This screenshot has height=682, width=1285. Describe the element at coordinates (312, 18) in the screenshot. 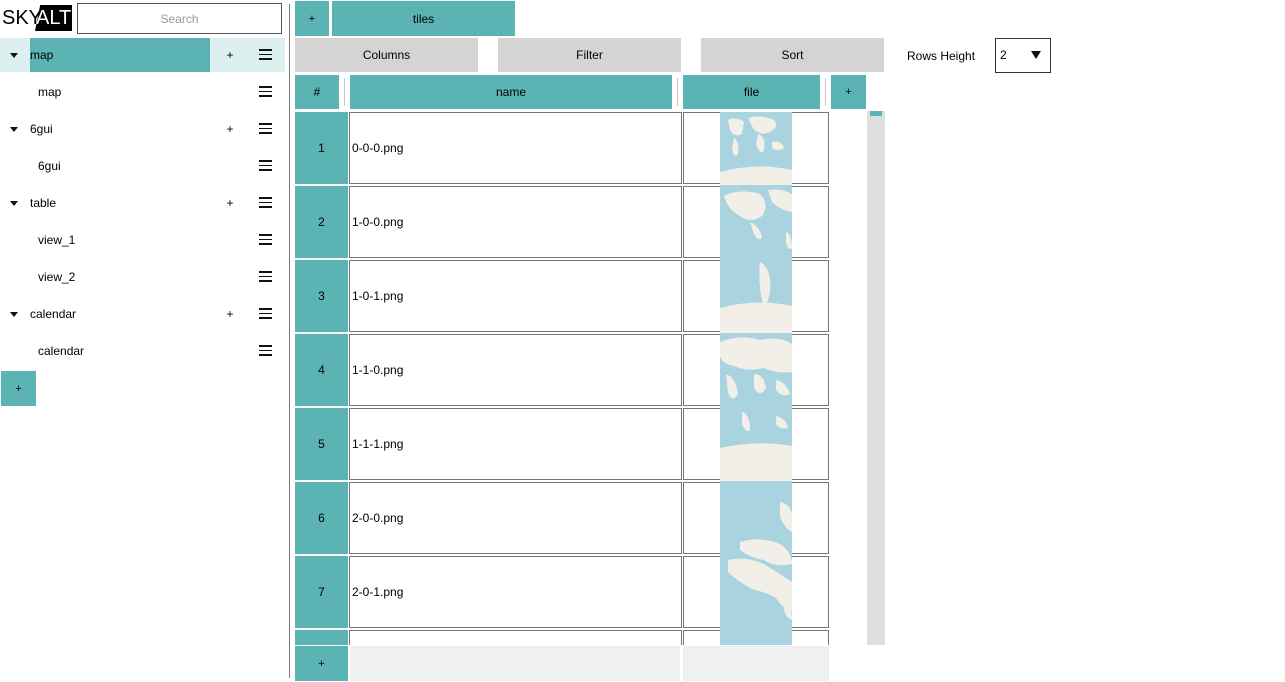

I see `add-tab-button: +` at that location.